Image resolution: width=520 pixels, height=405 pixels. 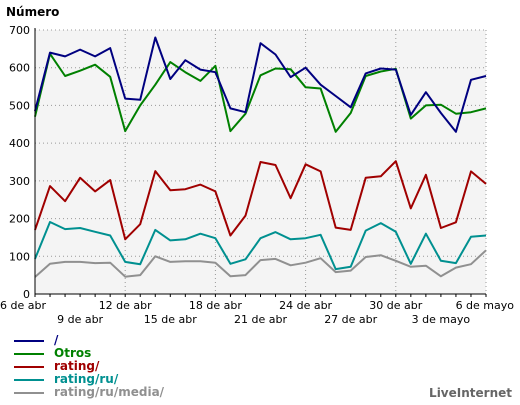 I want to click on legend-label: rating/ru/, so click(x=86, y=379).